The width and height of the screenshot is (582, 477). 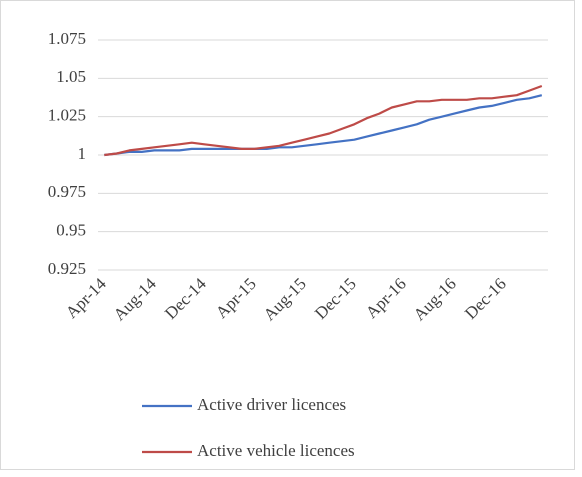 I want to click on y-tick-label: 1.025, so click(x=67, y=115).